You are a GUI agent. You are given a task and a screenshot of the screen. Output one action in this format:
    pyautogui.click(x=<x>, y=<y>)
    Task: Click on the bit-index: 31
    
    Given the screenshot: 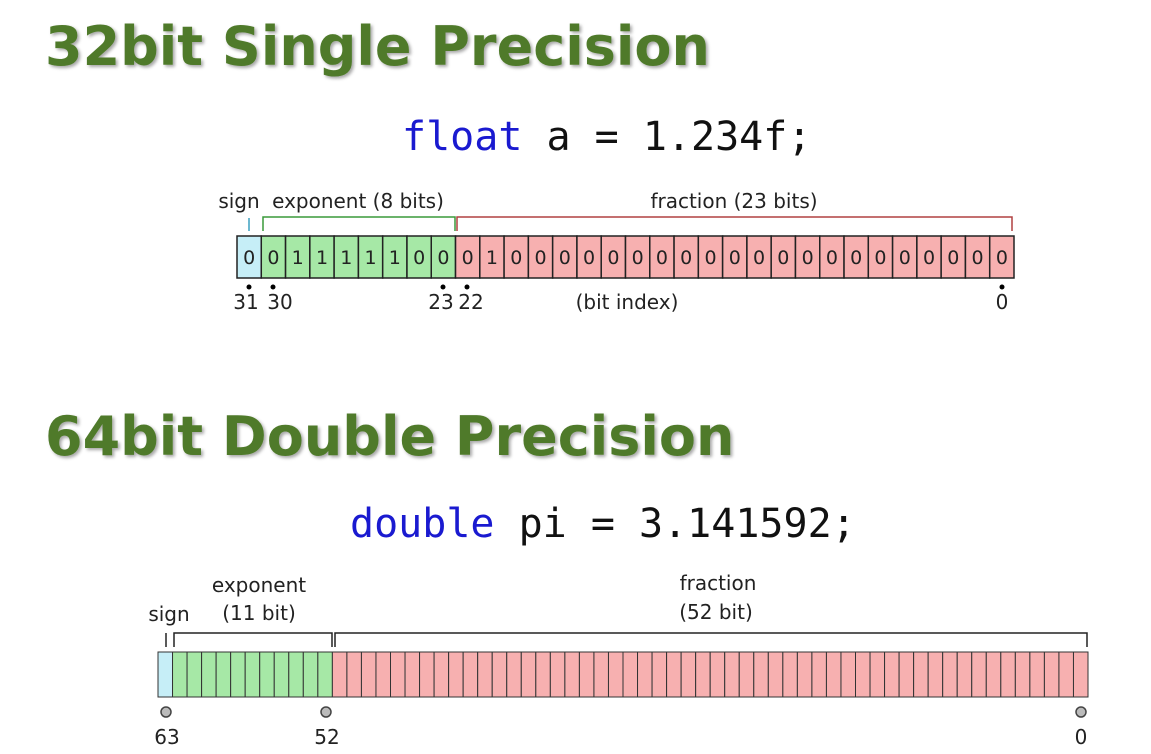 What is the action you would take?
    pyautogui.click(x=245, y=302)
    